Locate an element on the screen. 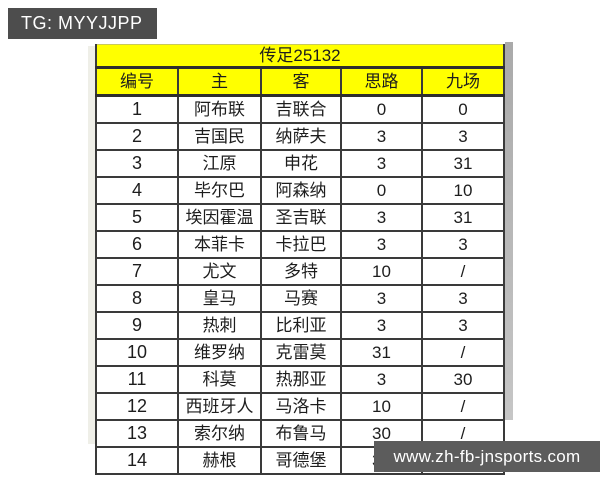 This screenshot has height=480, width=600. table-cell: 热那亚 is located at coordinates (301, 379).